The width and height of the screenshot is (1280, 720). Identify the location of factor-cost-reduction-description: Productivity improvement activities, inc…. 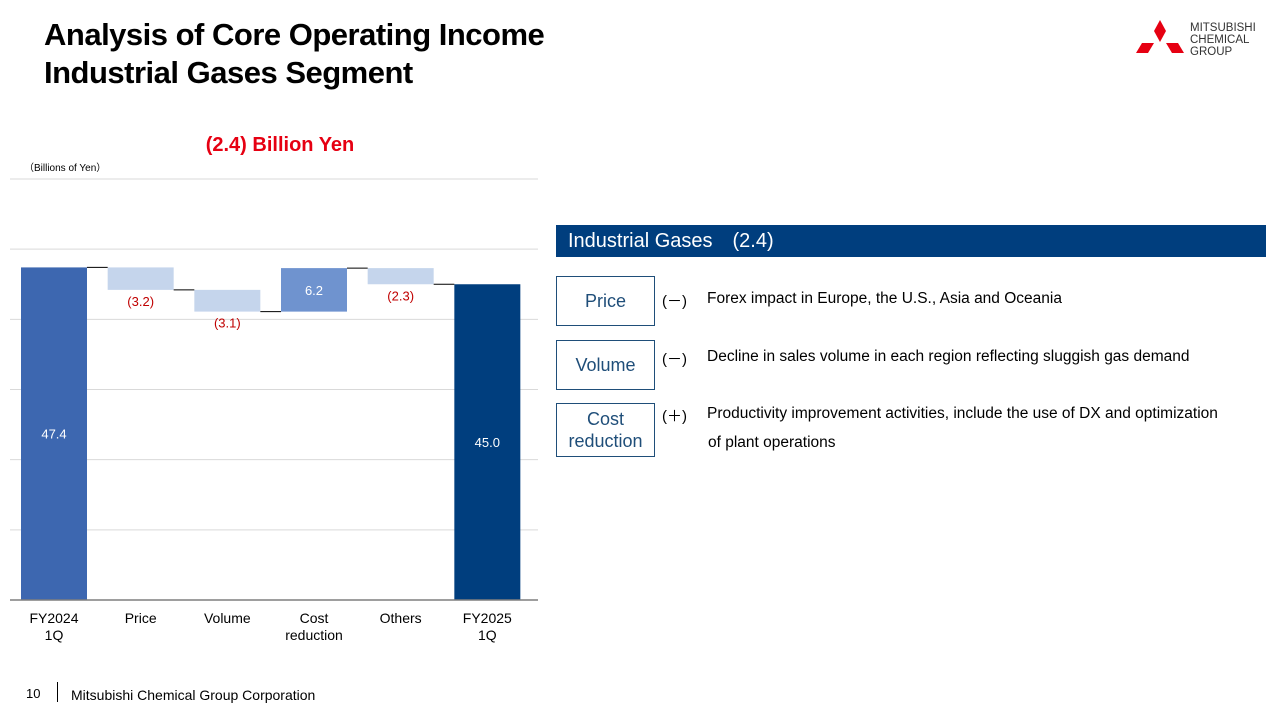
(962, 428).